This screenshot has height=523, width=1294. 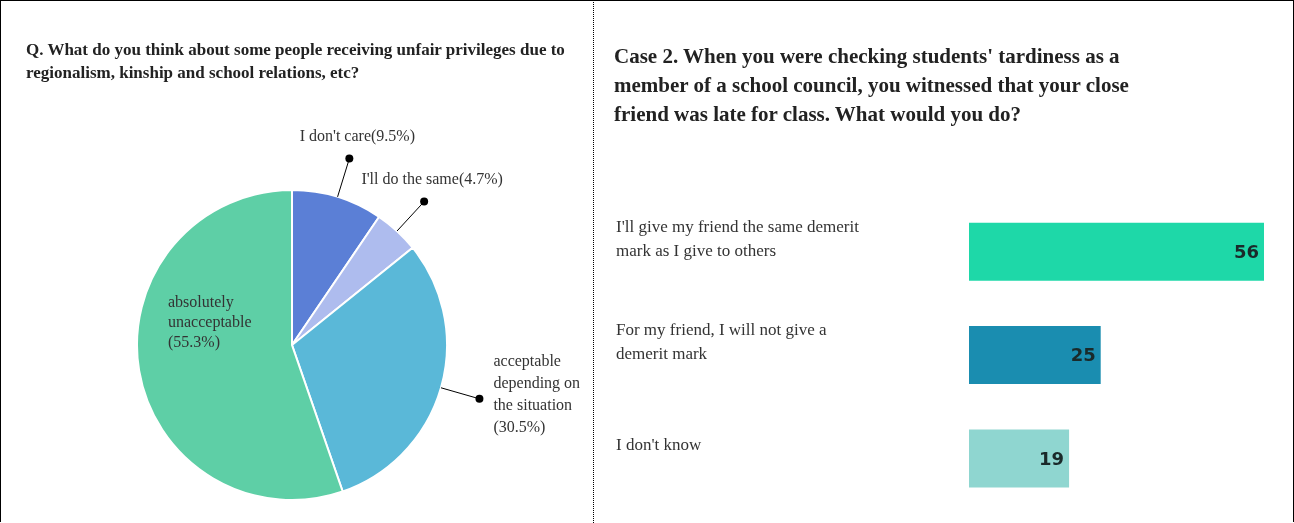 What do you see at coordinates (738, 238) in the screenshot?
I see `y-tick-label: I'll give my friend the same demerit mark as I give to others` at bounding box center [738, 238].